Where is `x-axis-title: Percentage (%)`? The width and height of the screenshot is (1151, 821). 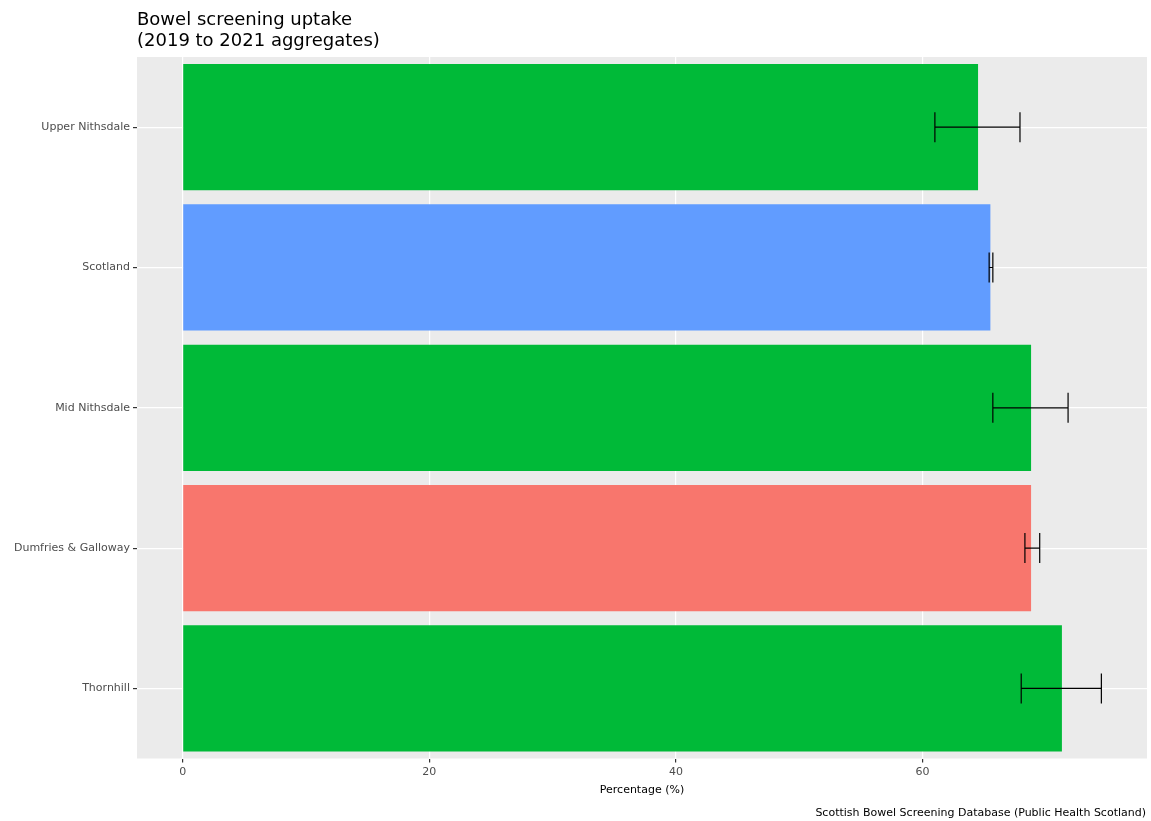 x-axis-title: Percentage (%) is located at coordinates (642, 790).